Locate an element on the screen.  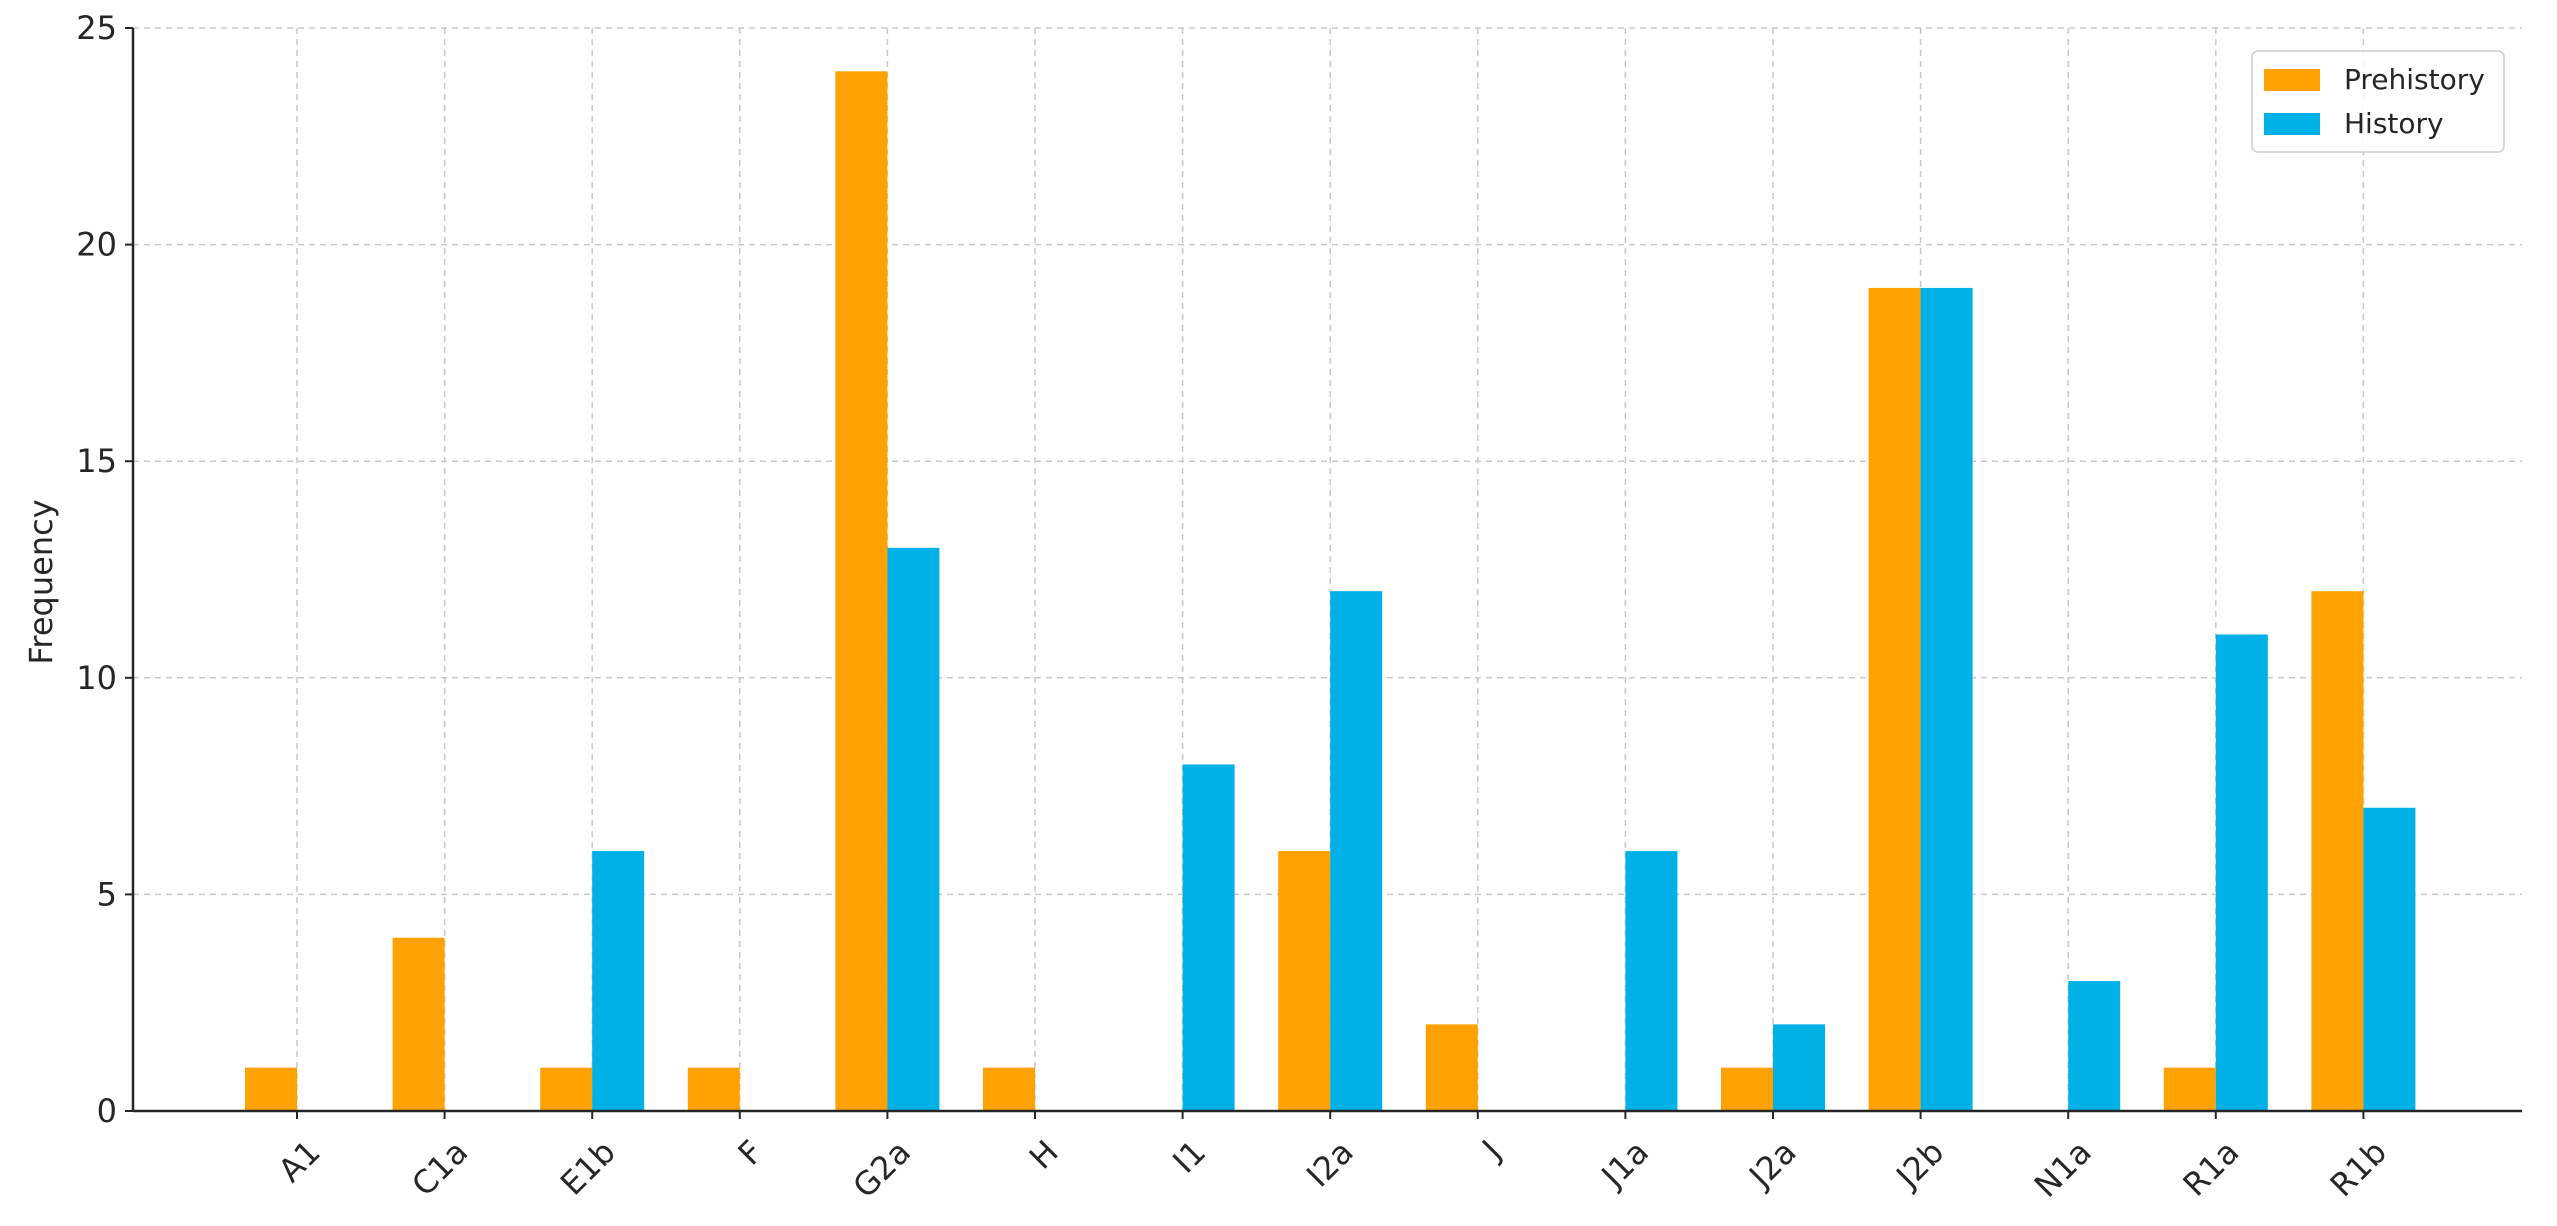
x-tick-label: G2a is located at coordinates (881, 1169).